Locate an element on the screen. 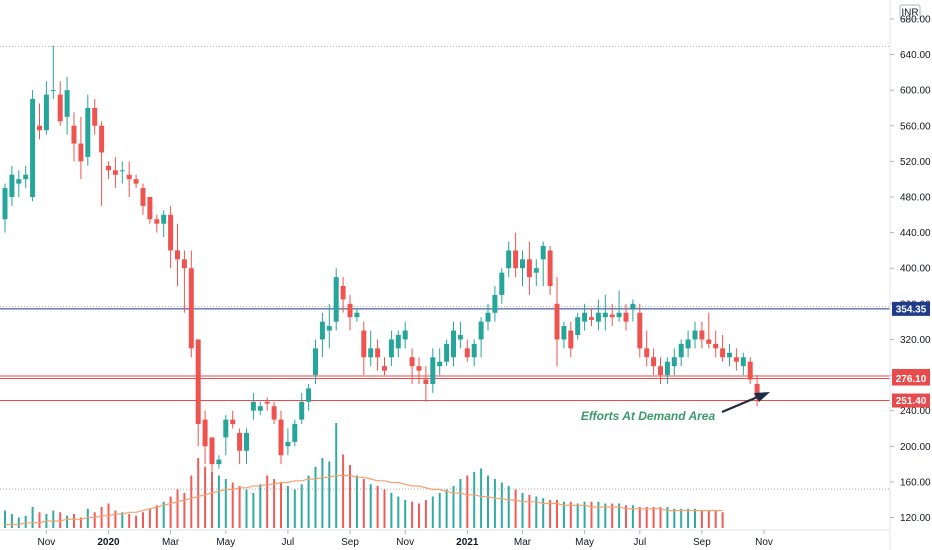  annotation-layer: Efforts At Demand Area is located at coordinates (675, 407).